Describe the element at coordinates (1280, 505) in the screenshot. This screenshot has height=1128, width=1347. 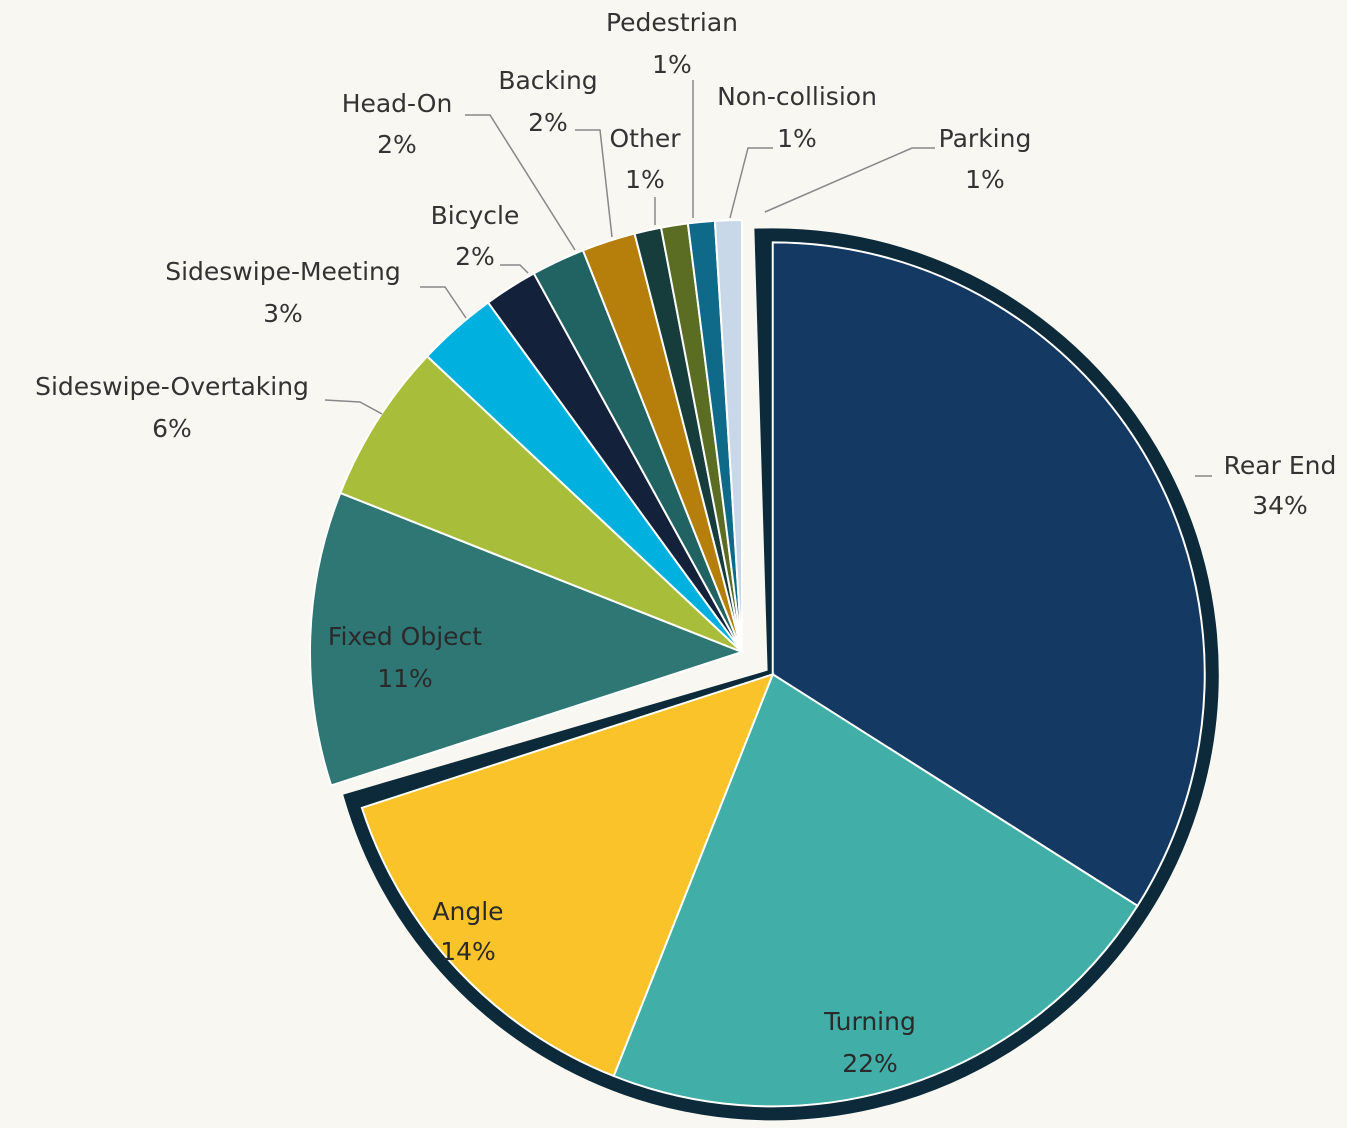
I see `slice-value-label: 34%` at that location.